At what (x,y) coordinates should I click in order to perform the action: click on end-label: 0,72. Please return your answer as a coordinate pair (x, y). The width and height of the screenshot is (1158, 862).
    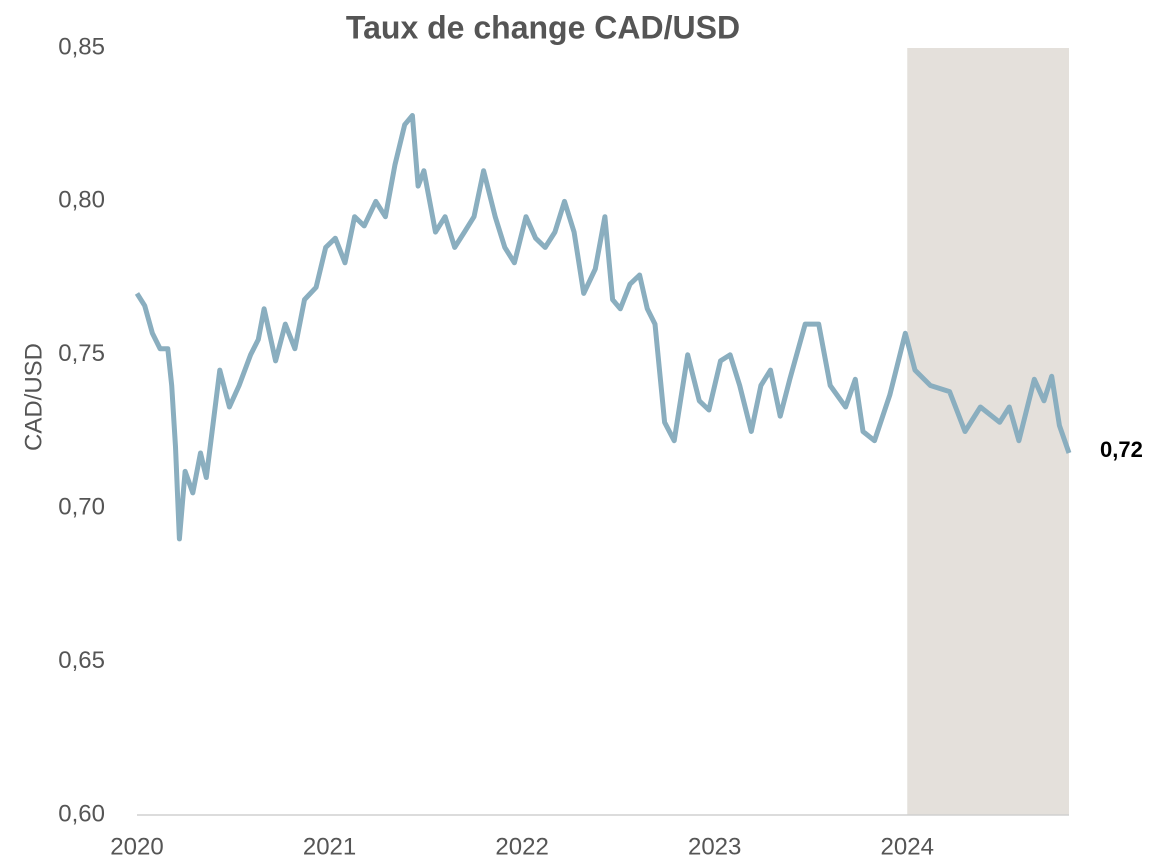
    Looking at the image, I should click on (1121, 449).